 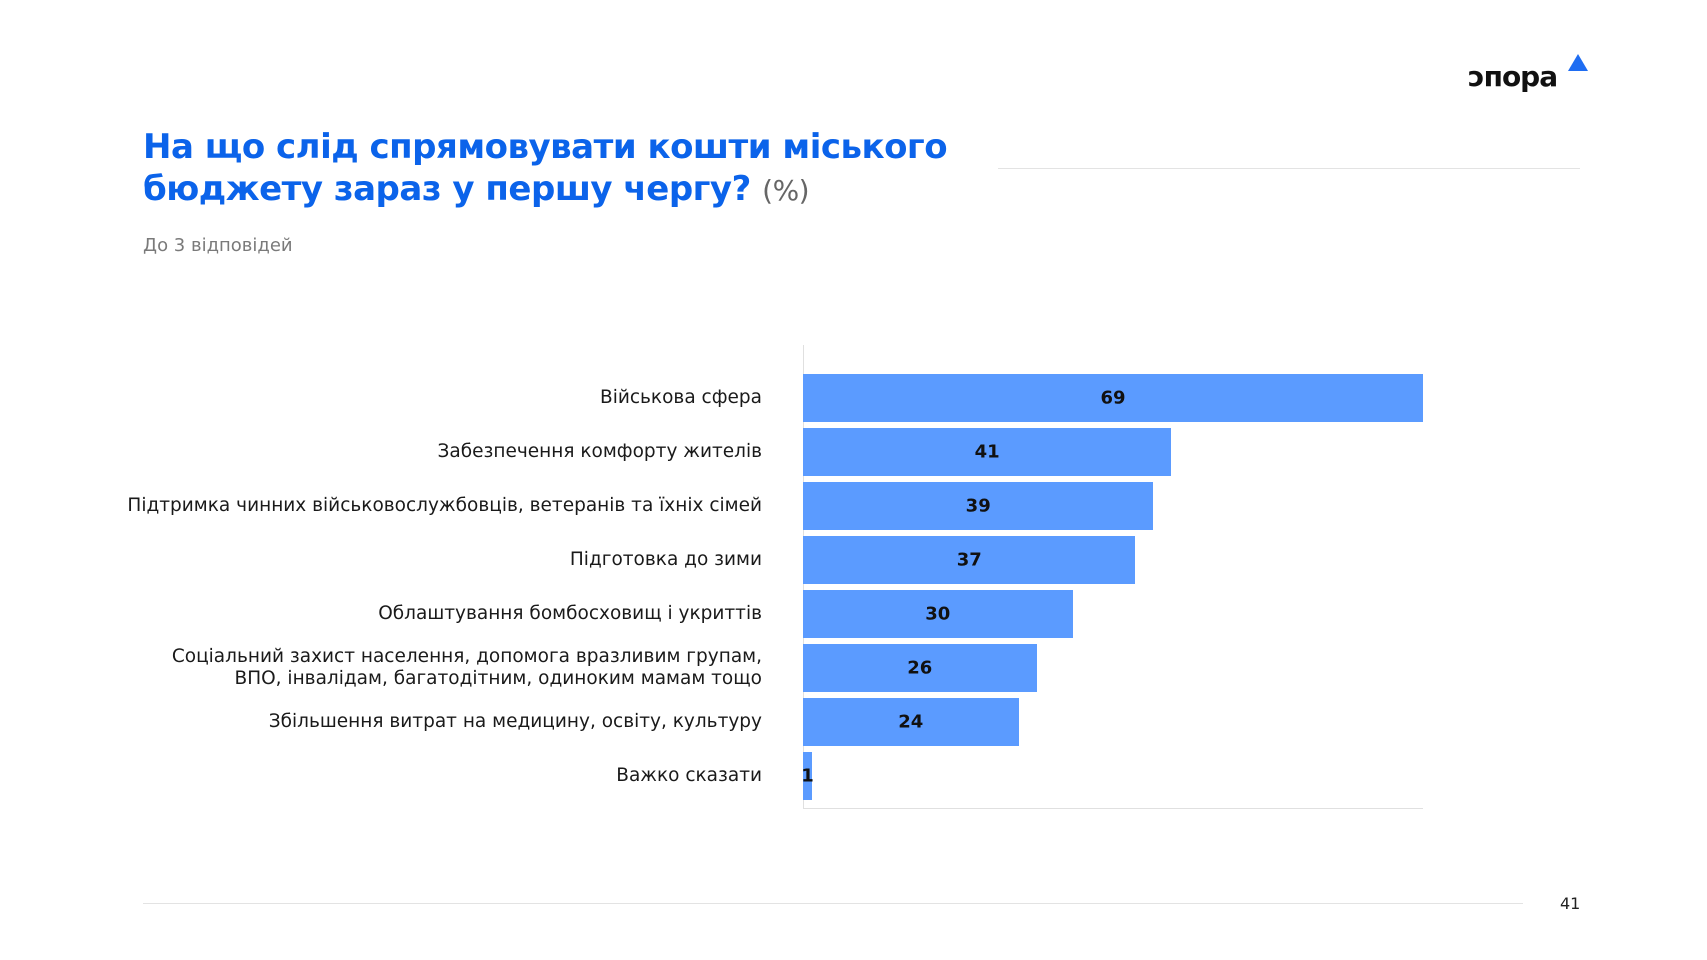 I want to click on bar-value-label: 41, so click(x=987, y=452).